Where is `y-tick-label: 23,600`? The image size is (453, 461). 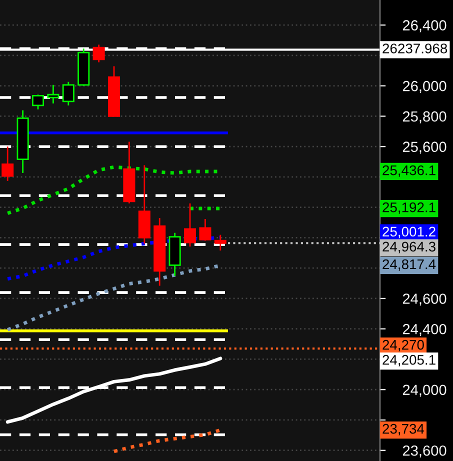
y-tick-label: 23,600 is located at coordinates (424, 451).